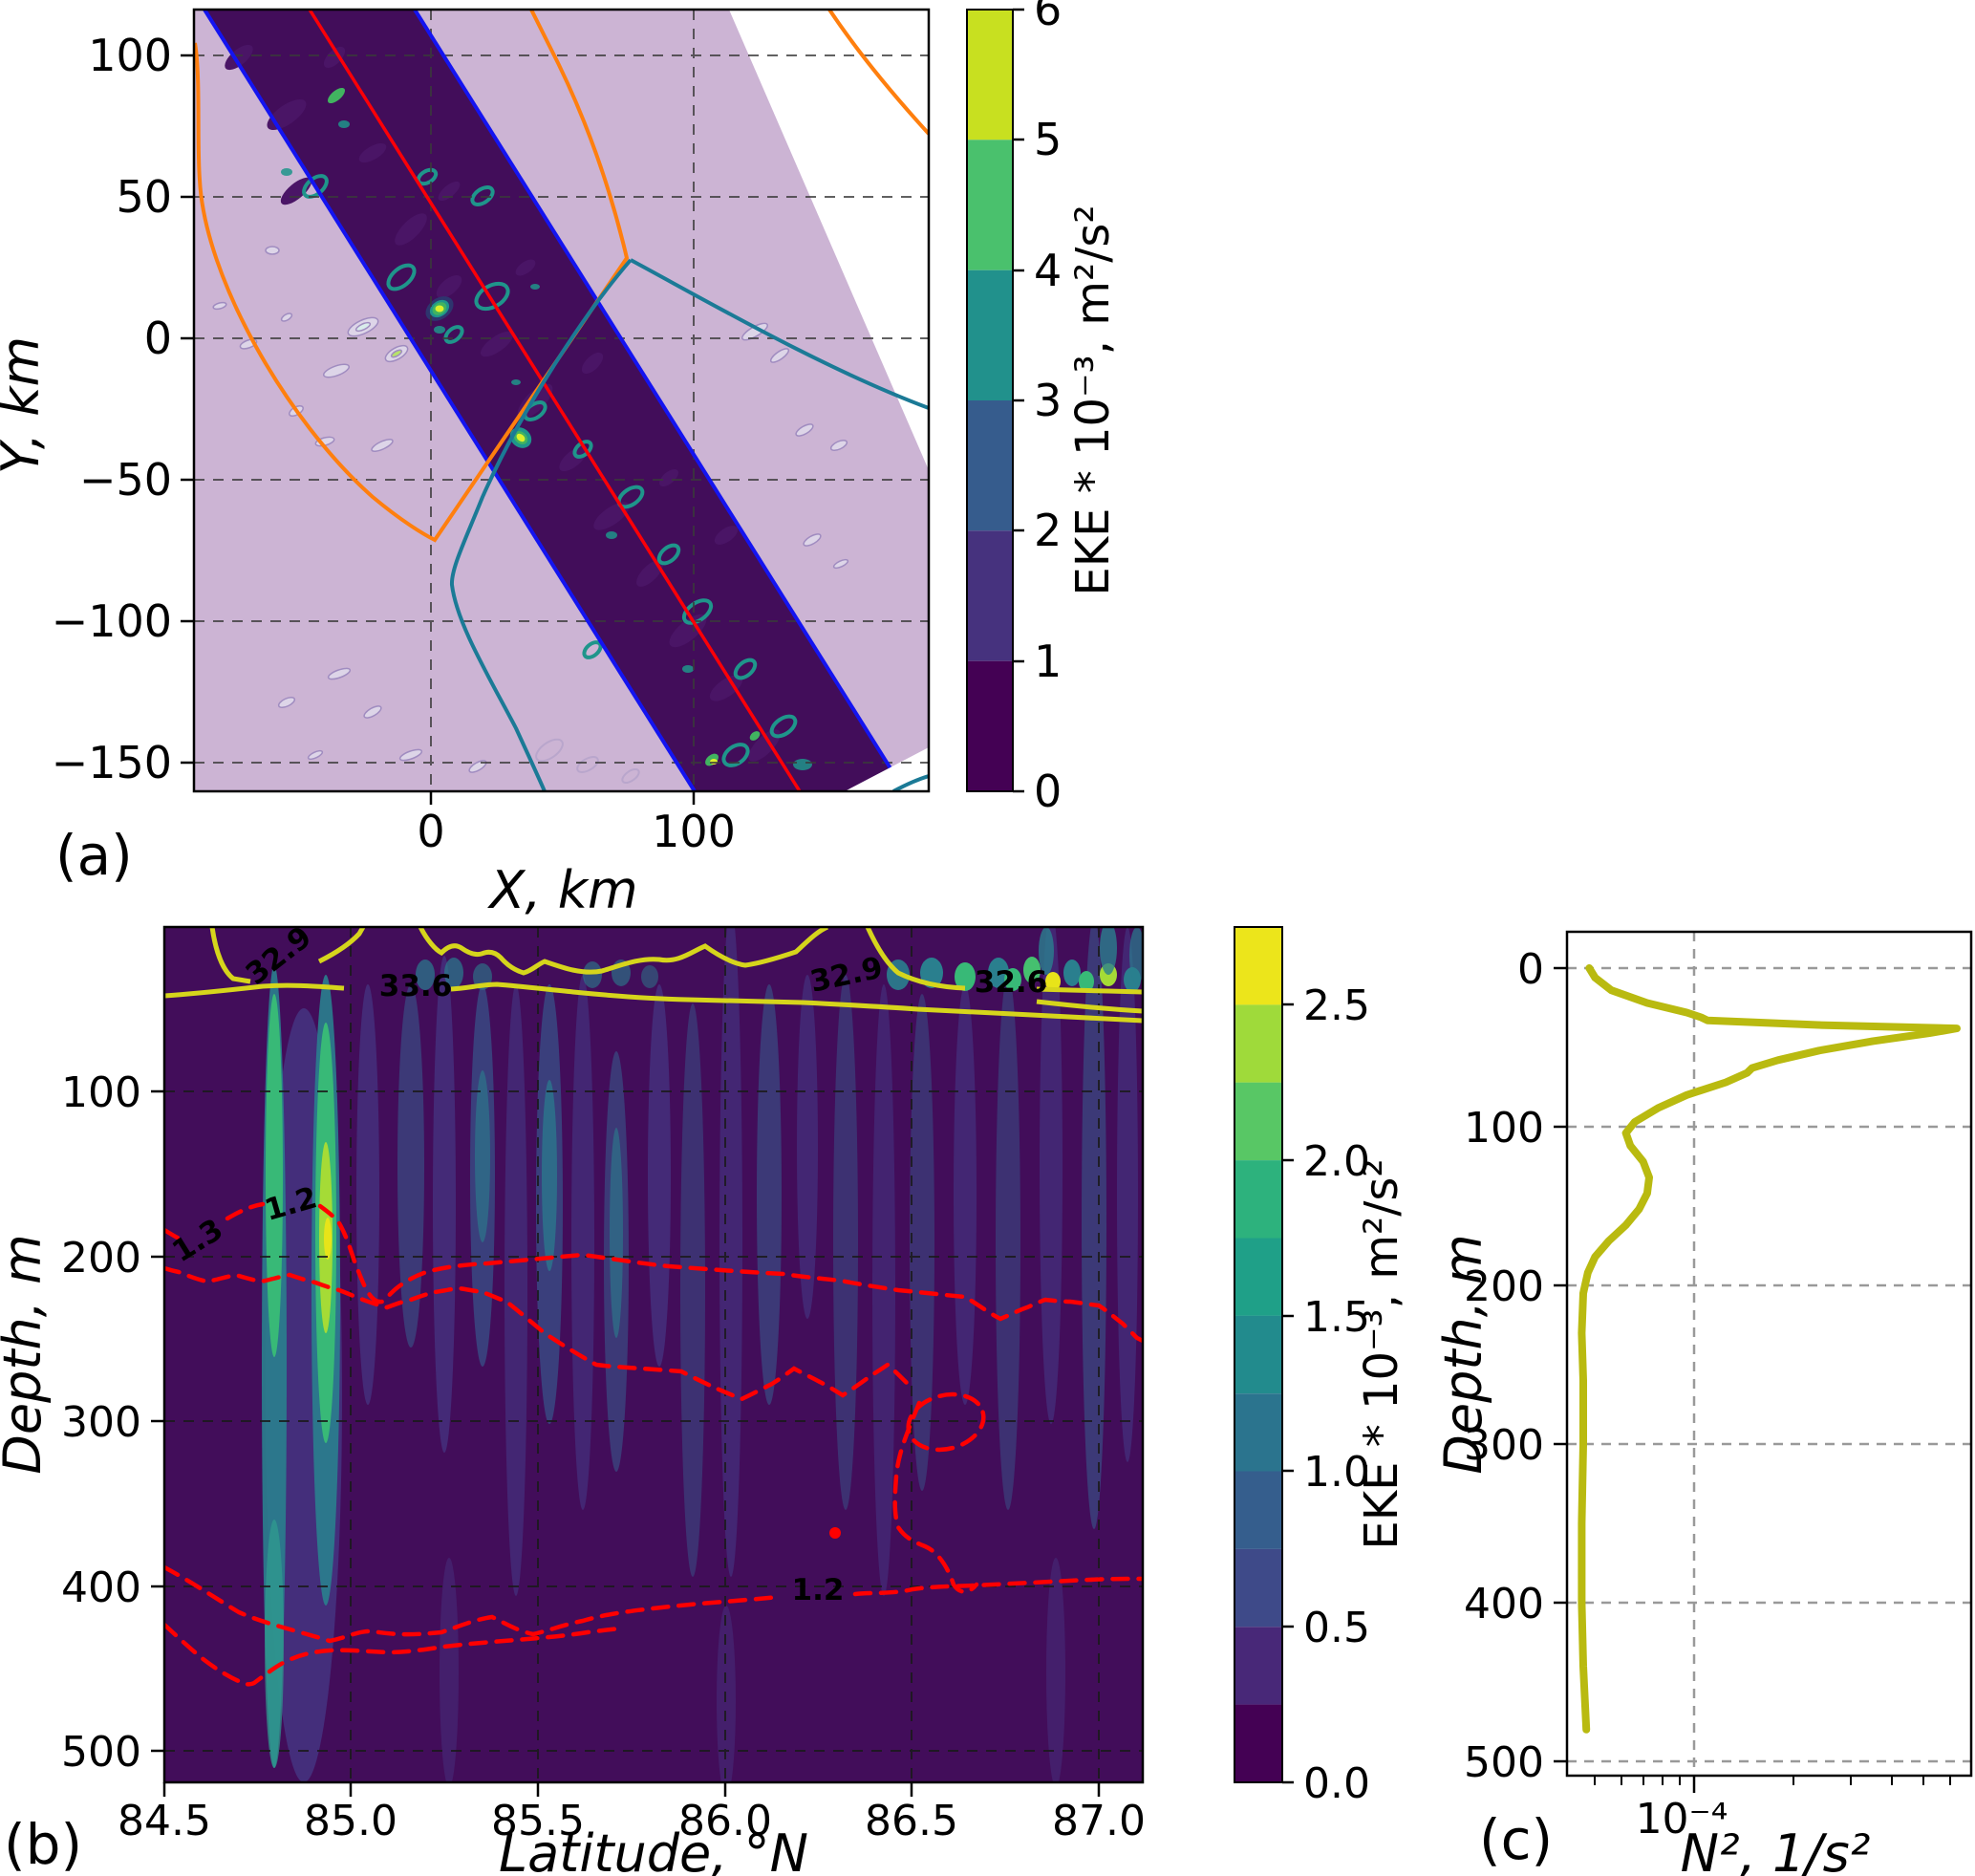  I want to click on panel-b-xtick-845: 84.5, so click(164, 1821).